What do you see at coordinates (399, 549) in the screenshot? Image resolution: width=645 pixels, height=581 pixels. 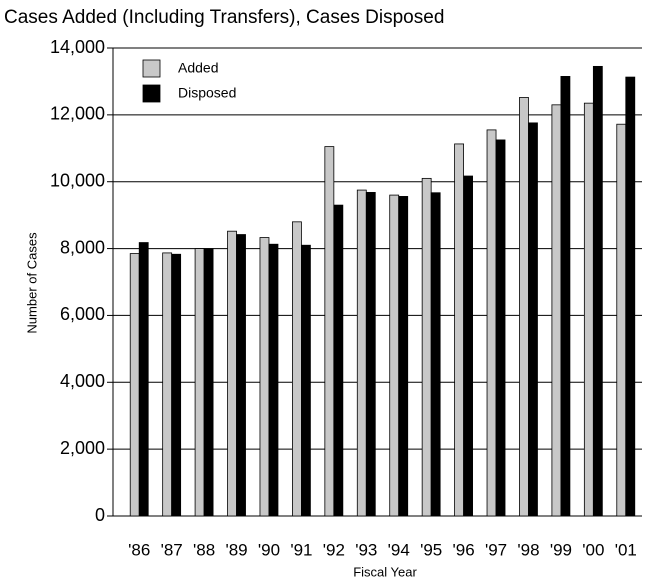 I see `x-tick-label: '94` at bounding box center [399, 549].